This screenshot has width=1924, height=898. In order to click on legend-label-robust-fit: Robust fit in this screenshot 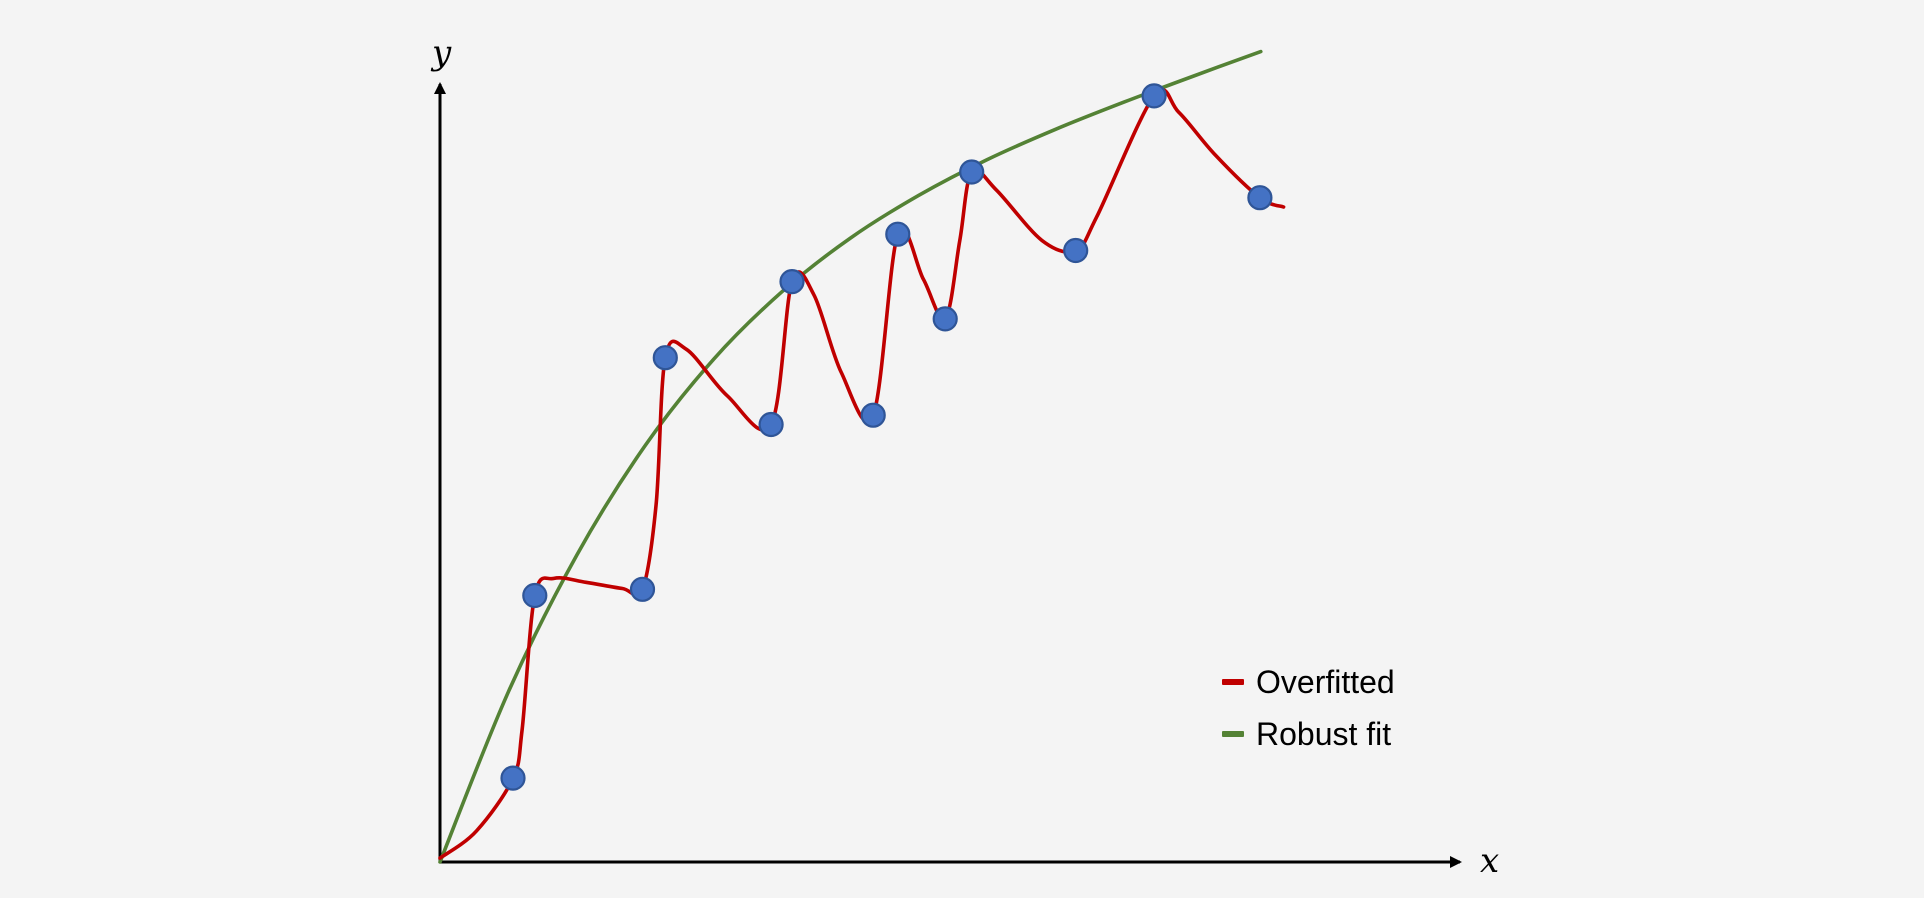, I will do `click(1323, 734)`.